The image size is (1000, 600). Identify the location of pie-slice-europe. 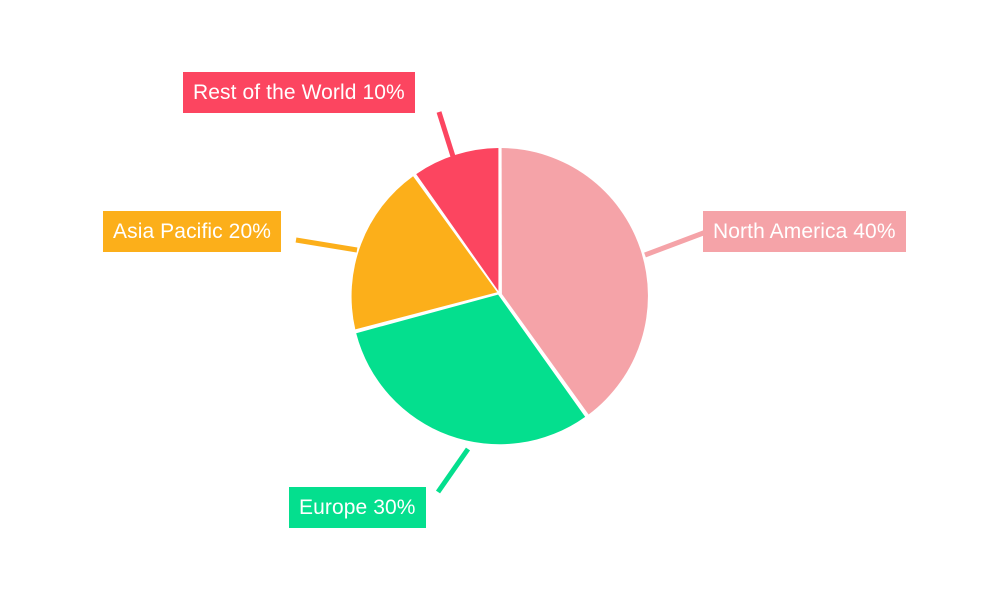
(471, 369).